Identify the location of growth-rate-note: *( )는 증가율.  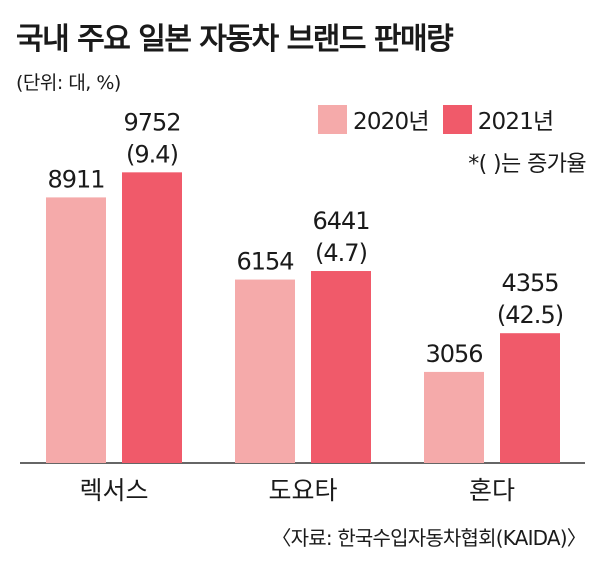
(527, 164).